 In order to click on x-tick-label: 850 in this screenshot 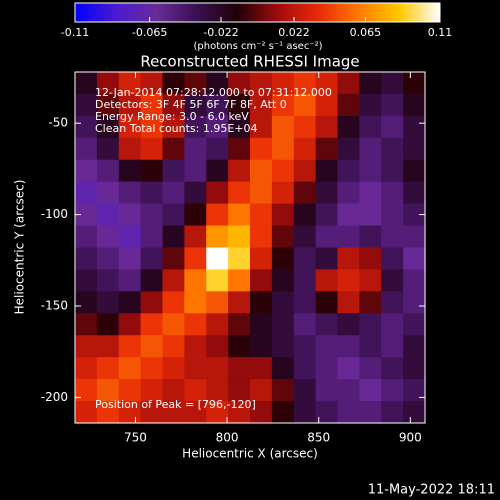, I will do `click(318, 438)`.